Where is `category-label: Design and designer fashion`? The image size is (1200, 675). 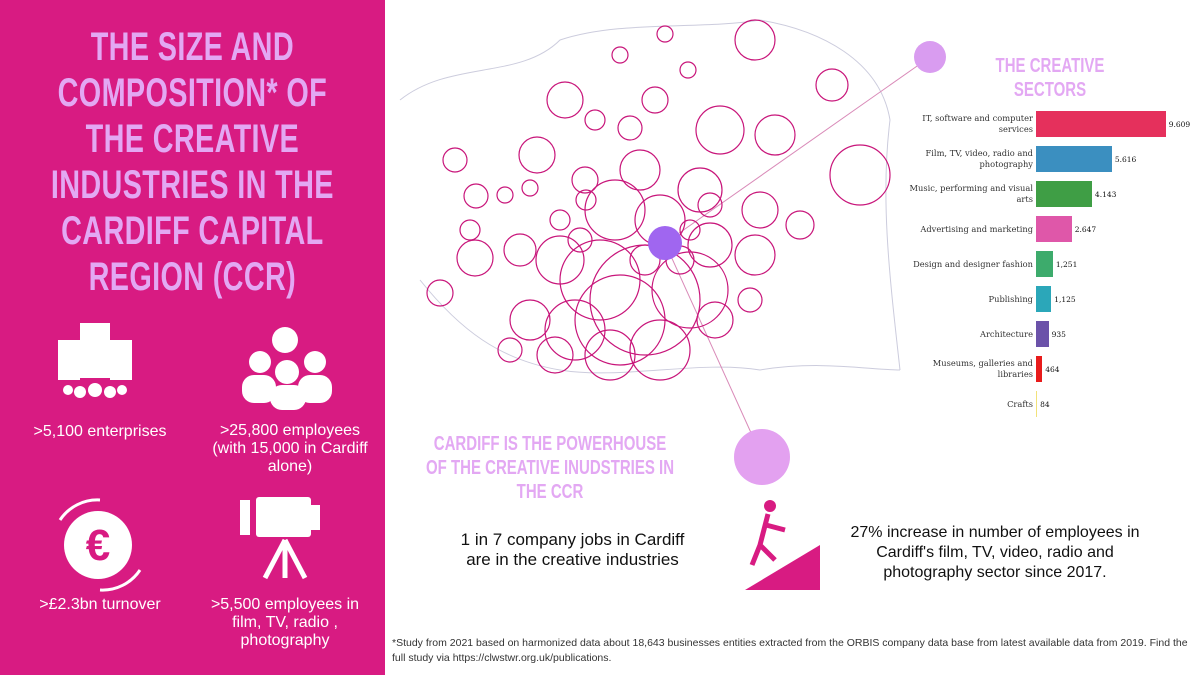 category-label: Design and designer fashion is located at coordinates (973, 263).